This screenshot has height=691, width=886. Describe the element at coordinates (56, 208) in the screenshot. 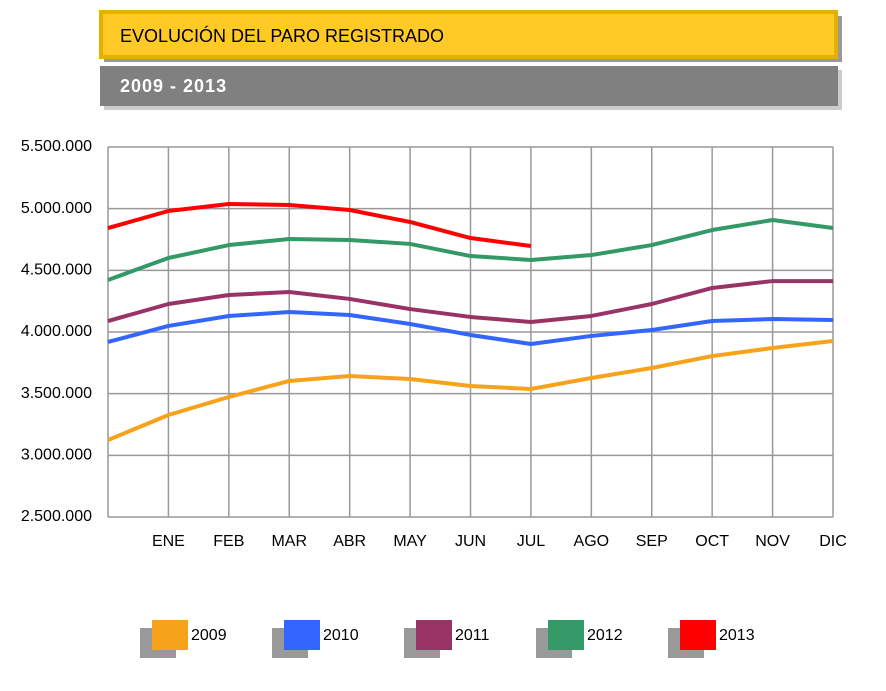

I see `y-tick-label: 5.000.000` at that location.